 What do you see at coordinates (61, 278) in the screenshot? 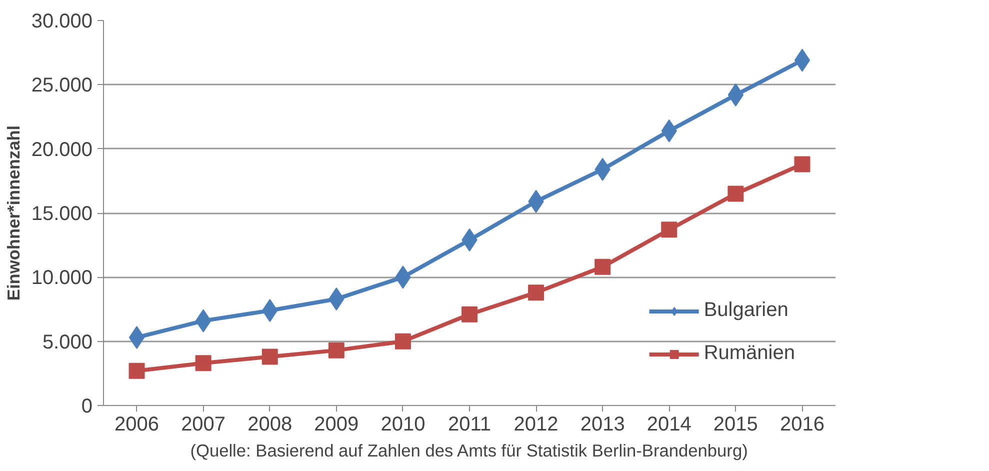
I see `y-tick-label: 10.000` at bounding box center [61, 278].